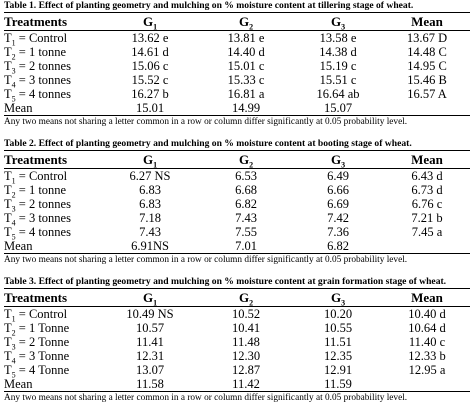 The width and height of the screenshot is (474, 409). I want to click on table-cell: 12.30, so click(246, 356).